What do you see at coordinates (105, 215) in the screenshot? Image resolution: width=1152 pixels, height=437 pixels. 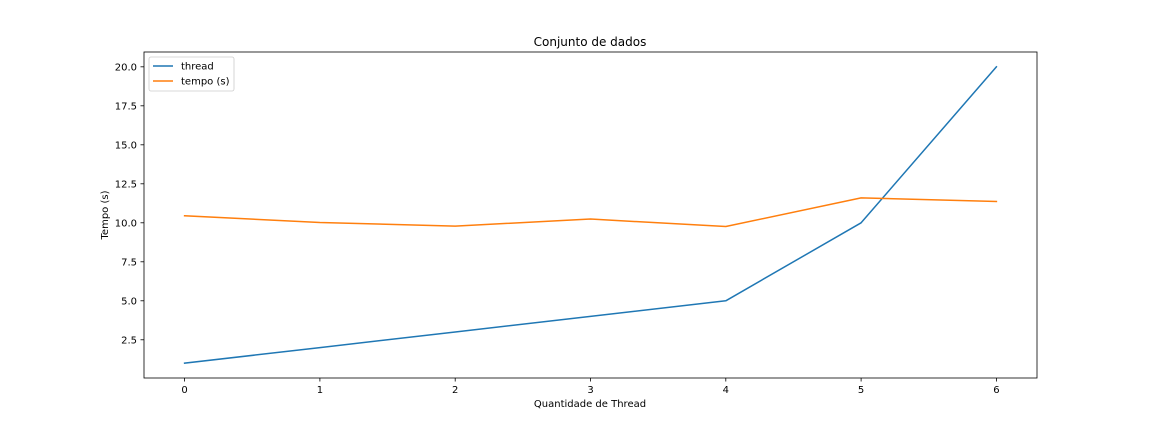 I see `y-axis-label: Tempo (s)` at bounding box center [105, 215].